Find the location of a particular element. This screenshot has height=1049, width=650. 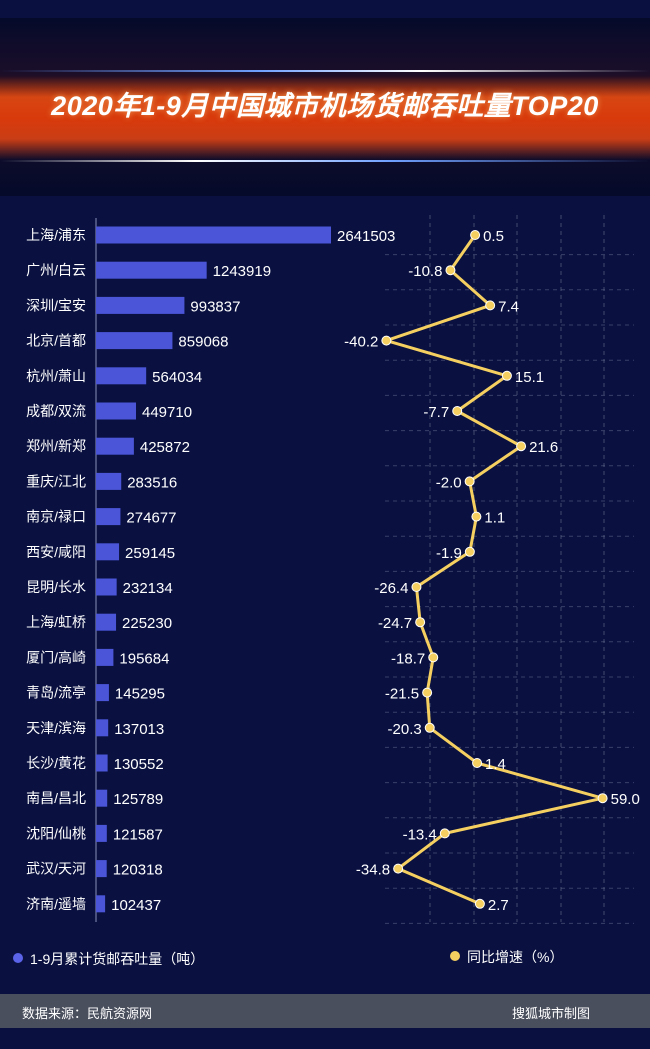

growth-value-label: 0.5 is located at coordinates (493, 236).